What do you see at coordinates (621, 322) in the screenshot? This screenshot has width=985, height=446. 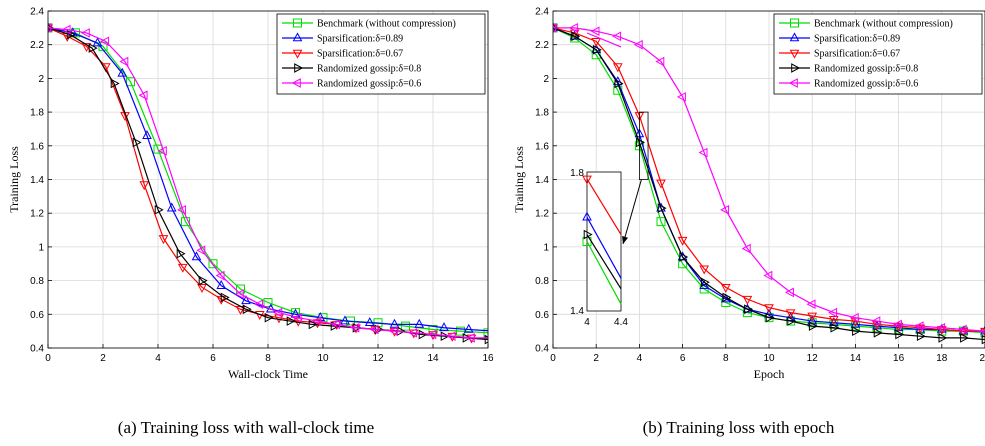 I see `inset-x-tick-label: 4.4` at bounding box center [621, 322].